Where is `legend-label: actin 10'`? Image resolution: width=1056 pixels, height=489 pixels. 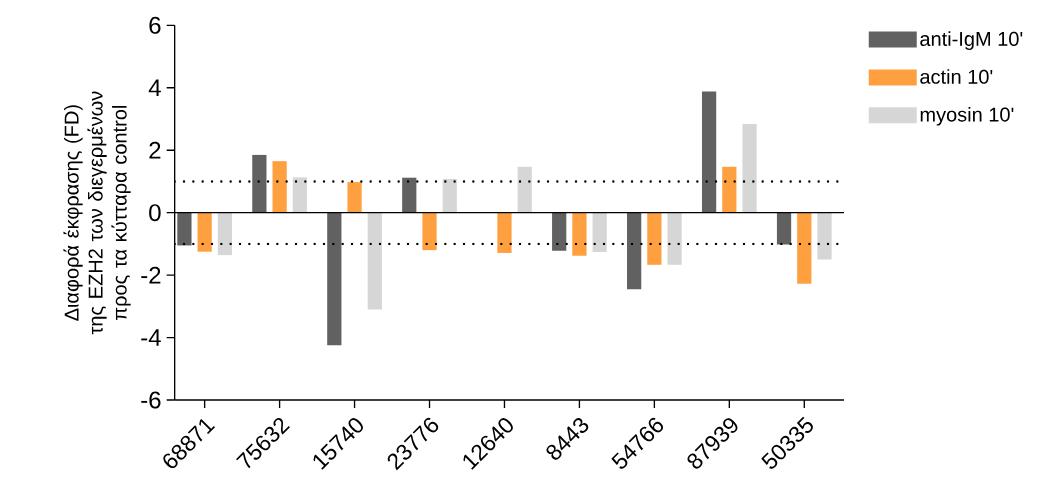
legend-label: actin 10' is located at coordinates (956, 76).